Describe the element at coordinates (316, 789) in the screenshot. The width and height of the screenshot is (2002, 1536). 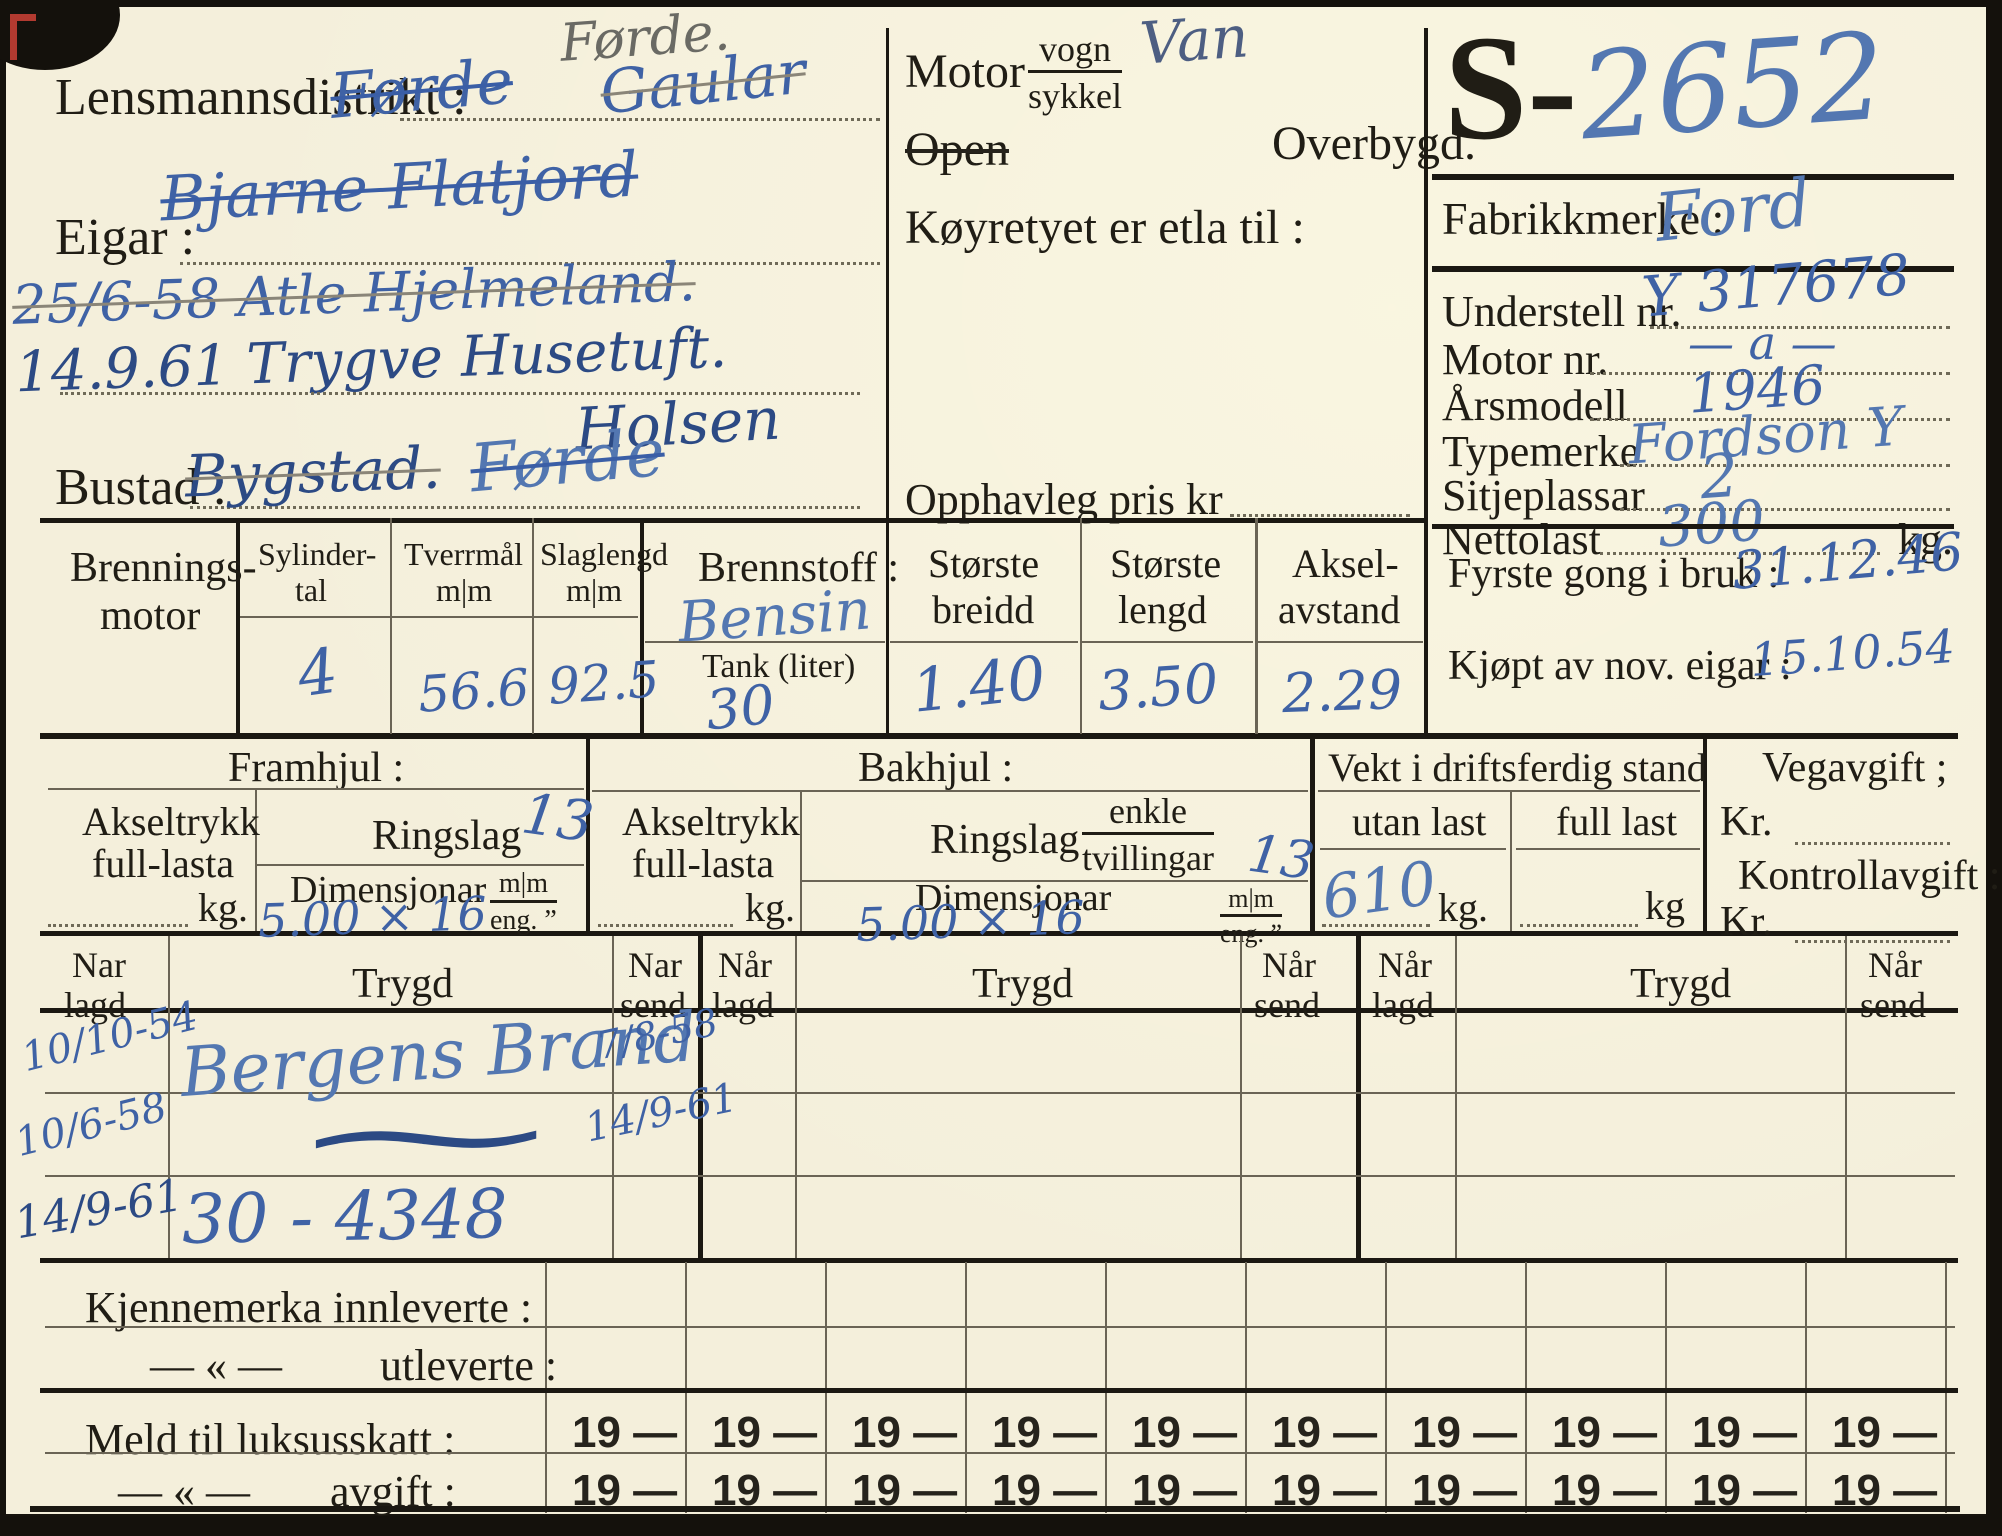
I see `framhjul-title-underline` at that location.